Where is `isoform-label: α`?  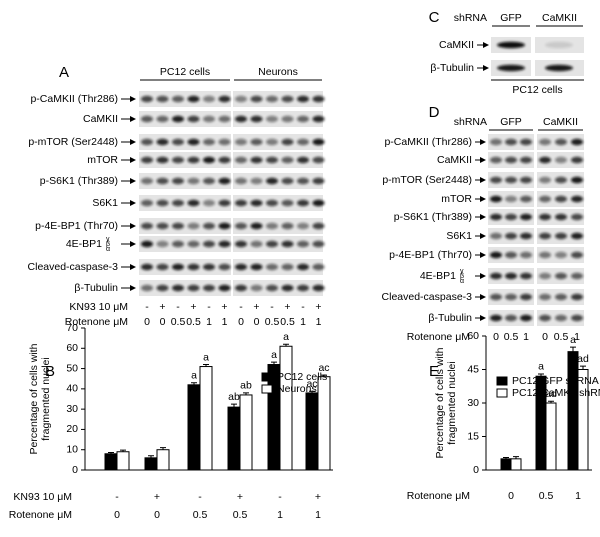 isoform-label: α is located at coordinates (462, 281).